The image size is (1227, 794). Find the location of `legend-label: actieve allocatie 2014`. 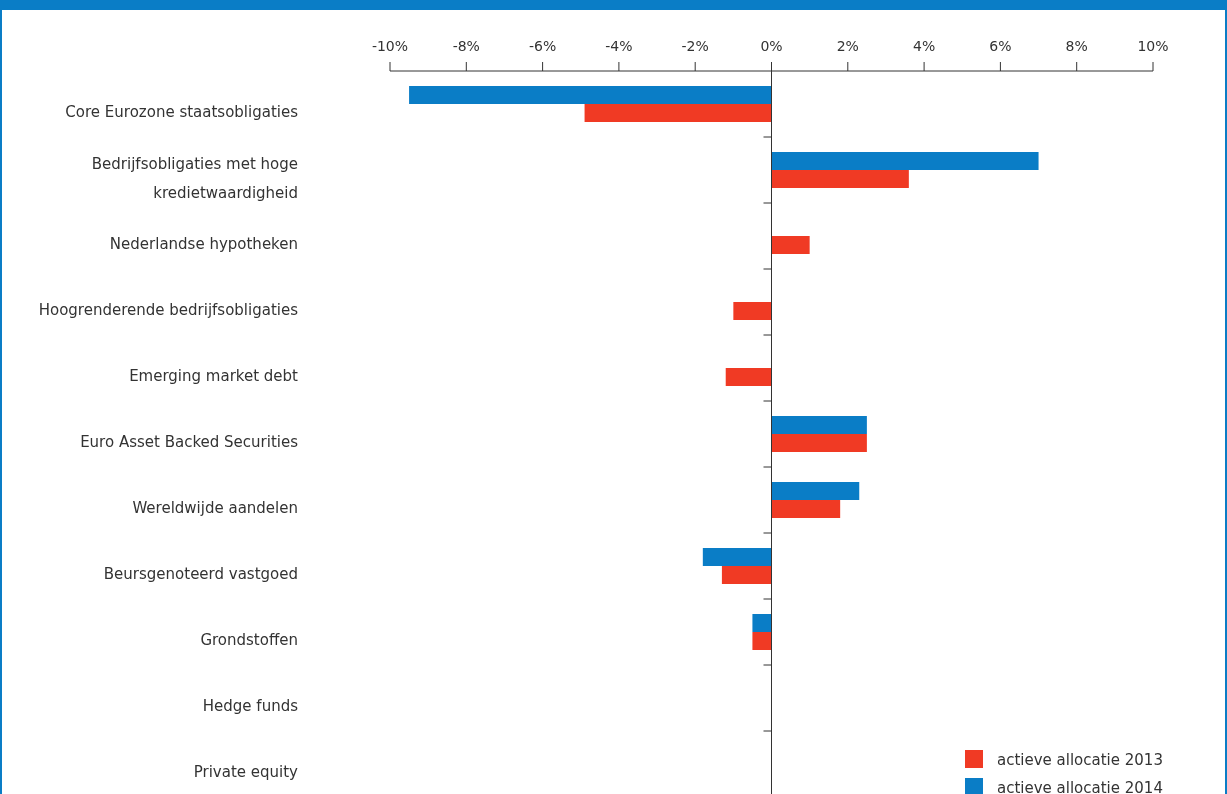

legend-label: actieve allocatie 2014 is located at coordinates (1080, 786).